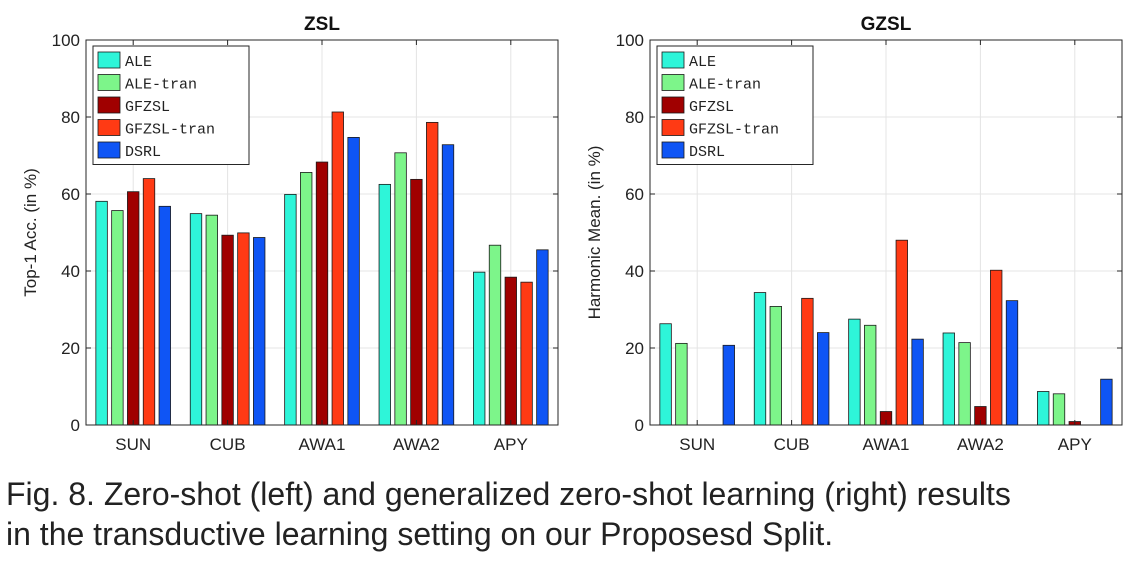 Image resolution: width=1142 pixels, height=570 pixels. What do you see at coordinates (416, 302) in the screenshot?
I see `bar-gfzsl-awa2` at bounding box center [416, 302].